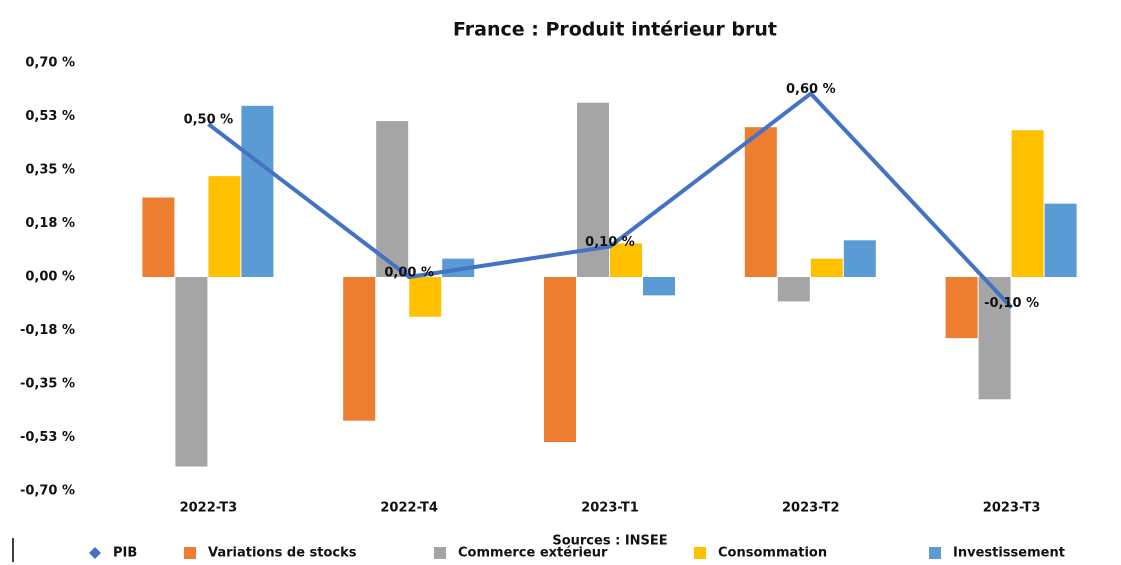  I want to click on x-tick-label: 2023-T2, so click(811, 508).